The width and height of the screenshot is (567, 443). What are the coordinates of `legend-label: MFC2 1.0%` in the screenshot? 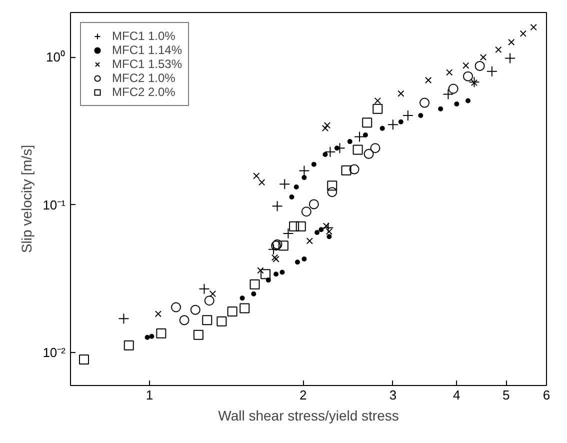 It's located at (144, 78).